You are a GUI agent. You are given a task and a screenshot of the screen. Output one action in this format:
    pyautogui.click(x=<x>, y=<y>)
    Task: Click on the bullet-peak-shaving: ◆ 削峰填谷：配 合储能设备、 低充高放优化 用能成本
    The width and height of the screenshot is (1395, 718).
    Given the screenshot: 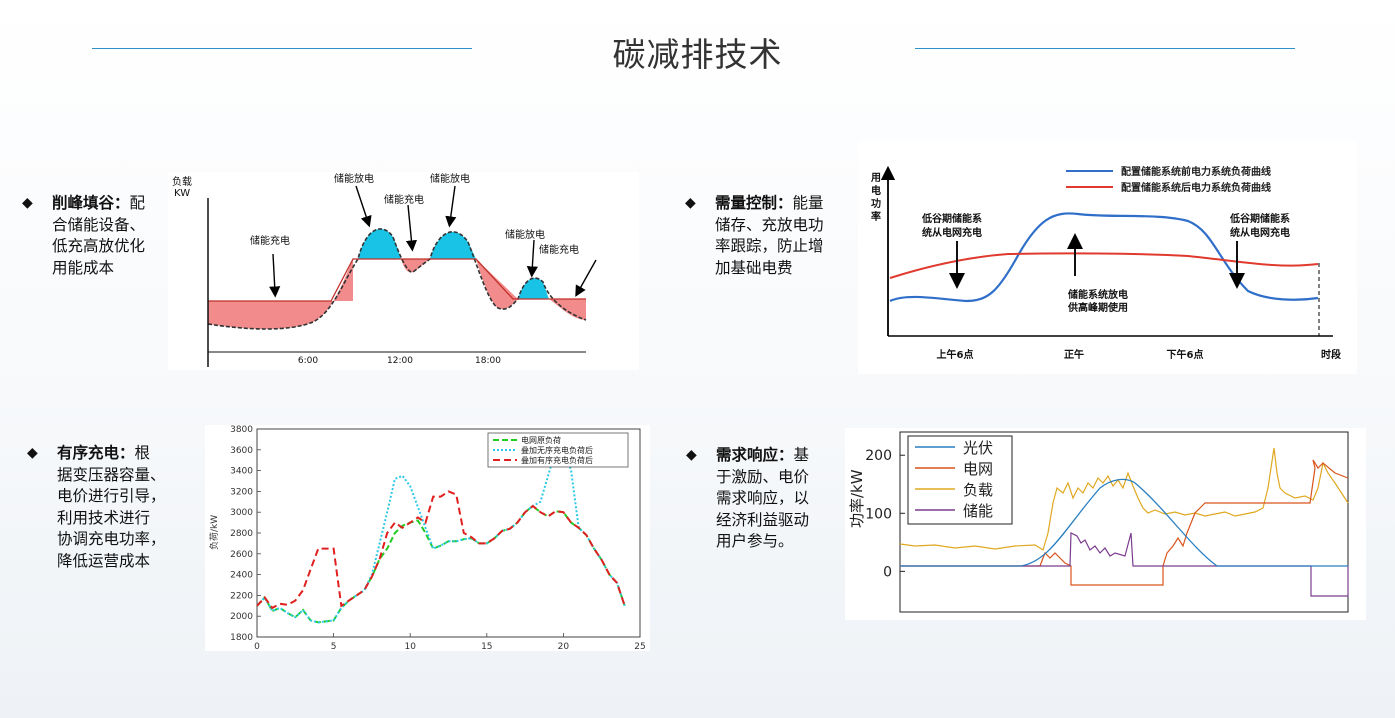 What is the action you would take?
    pyautogui.click(x=97, y=236)
    